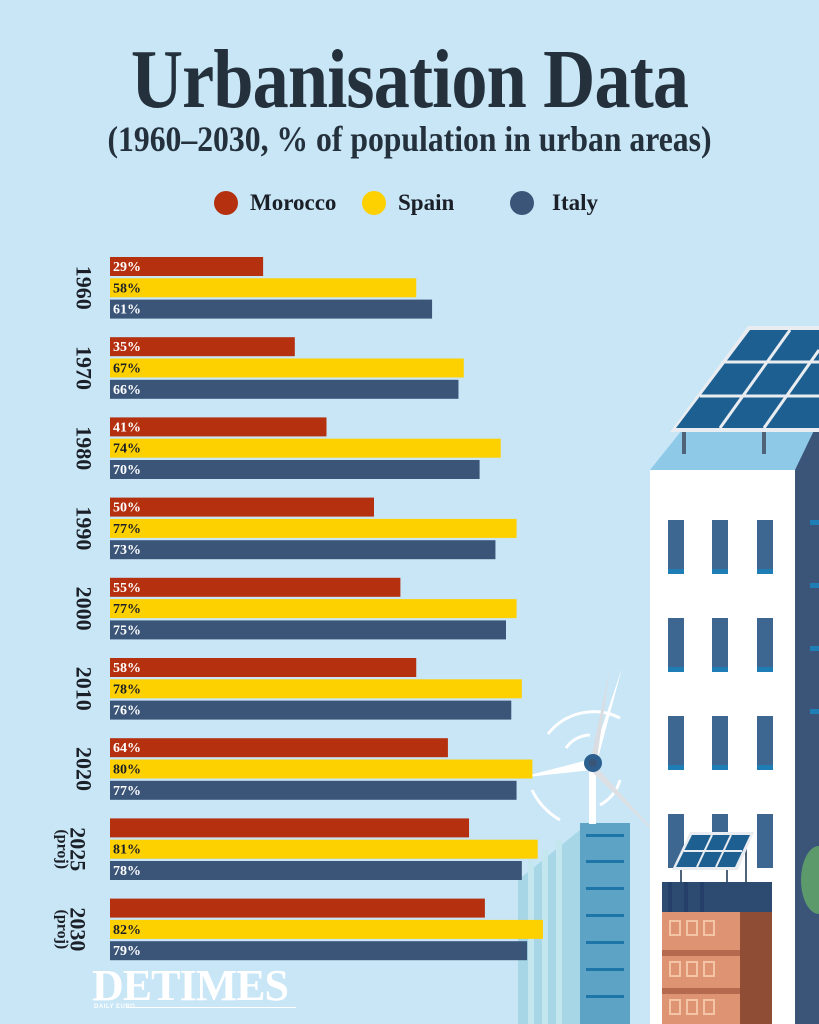 The width and height of the screenshot is (819, 1024). I want to click on data-label: 79%, so click(127, 951).